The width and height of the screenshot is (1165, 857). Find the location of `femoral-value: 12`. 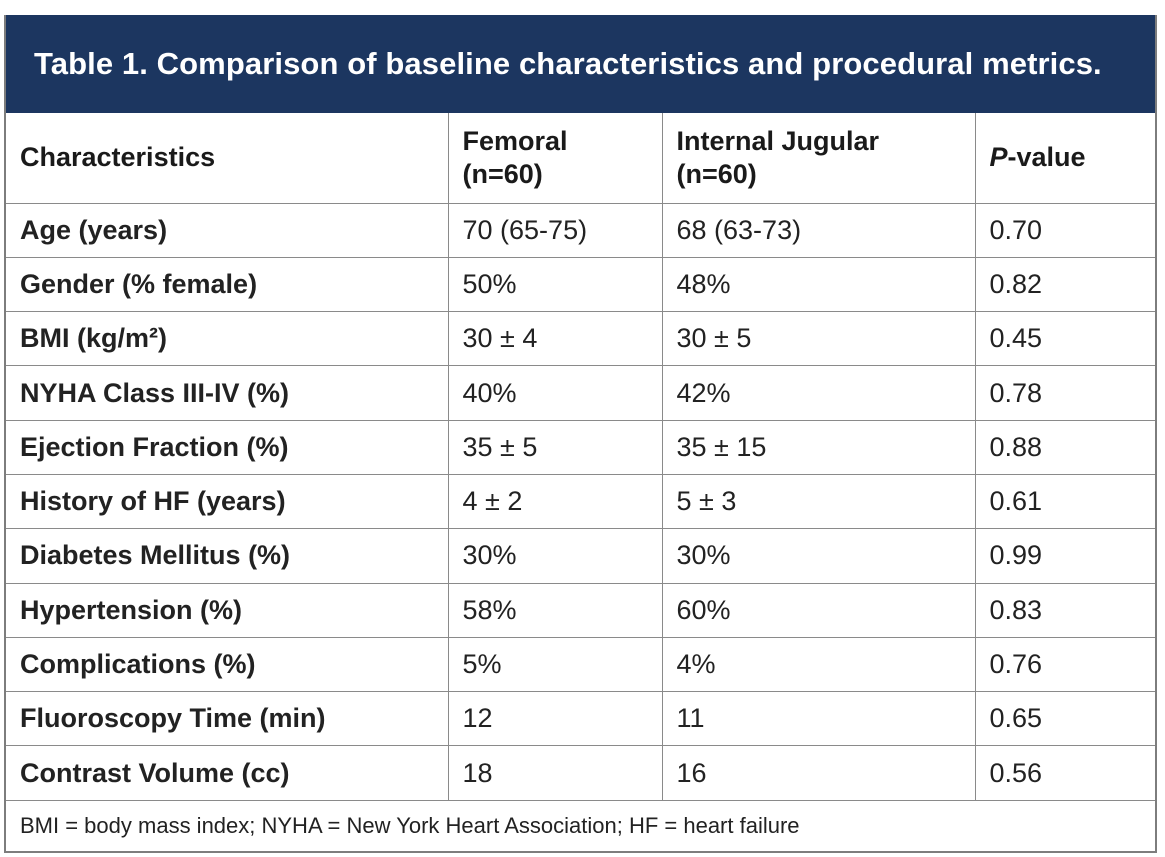

femoral-value: 12 is located at coordinates (555, 719).